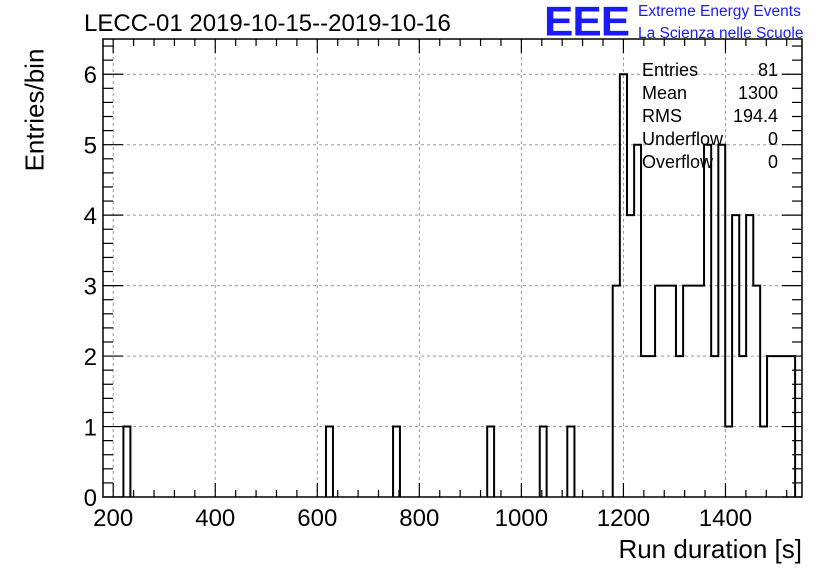 This screenshot has height=572, width=836. I want to click on stats-key: Overflow, so click(678, 162).